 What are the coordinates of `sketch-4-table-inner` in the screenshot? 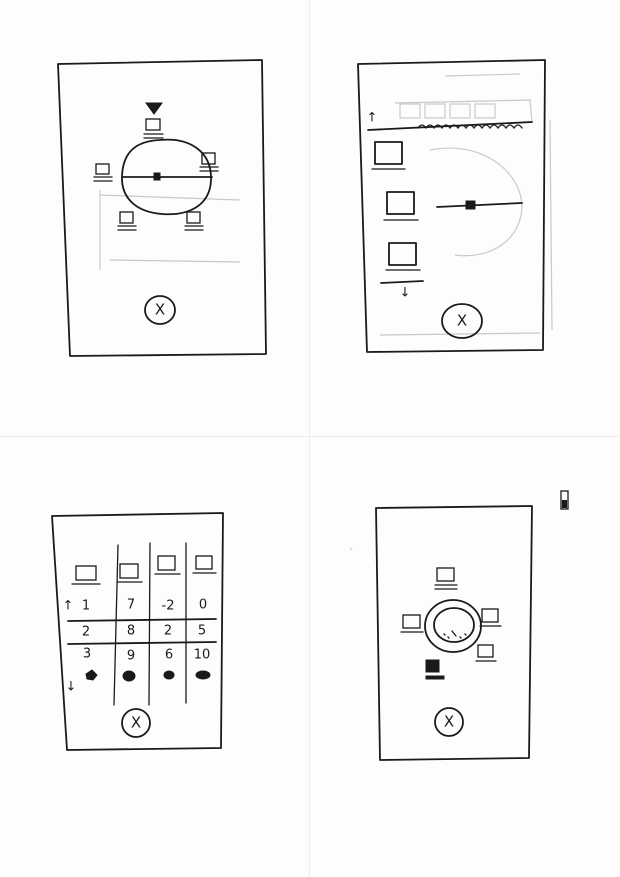 It's located at (454, 625).